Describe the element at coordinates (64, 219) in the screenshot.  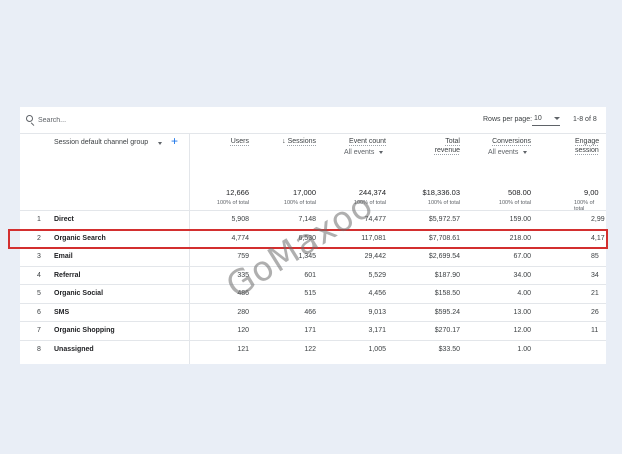
I see `row-channel-name: Direct` at that location.